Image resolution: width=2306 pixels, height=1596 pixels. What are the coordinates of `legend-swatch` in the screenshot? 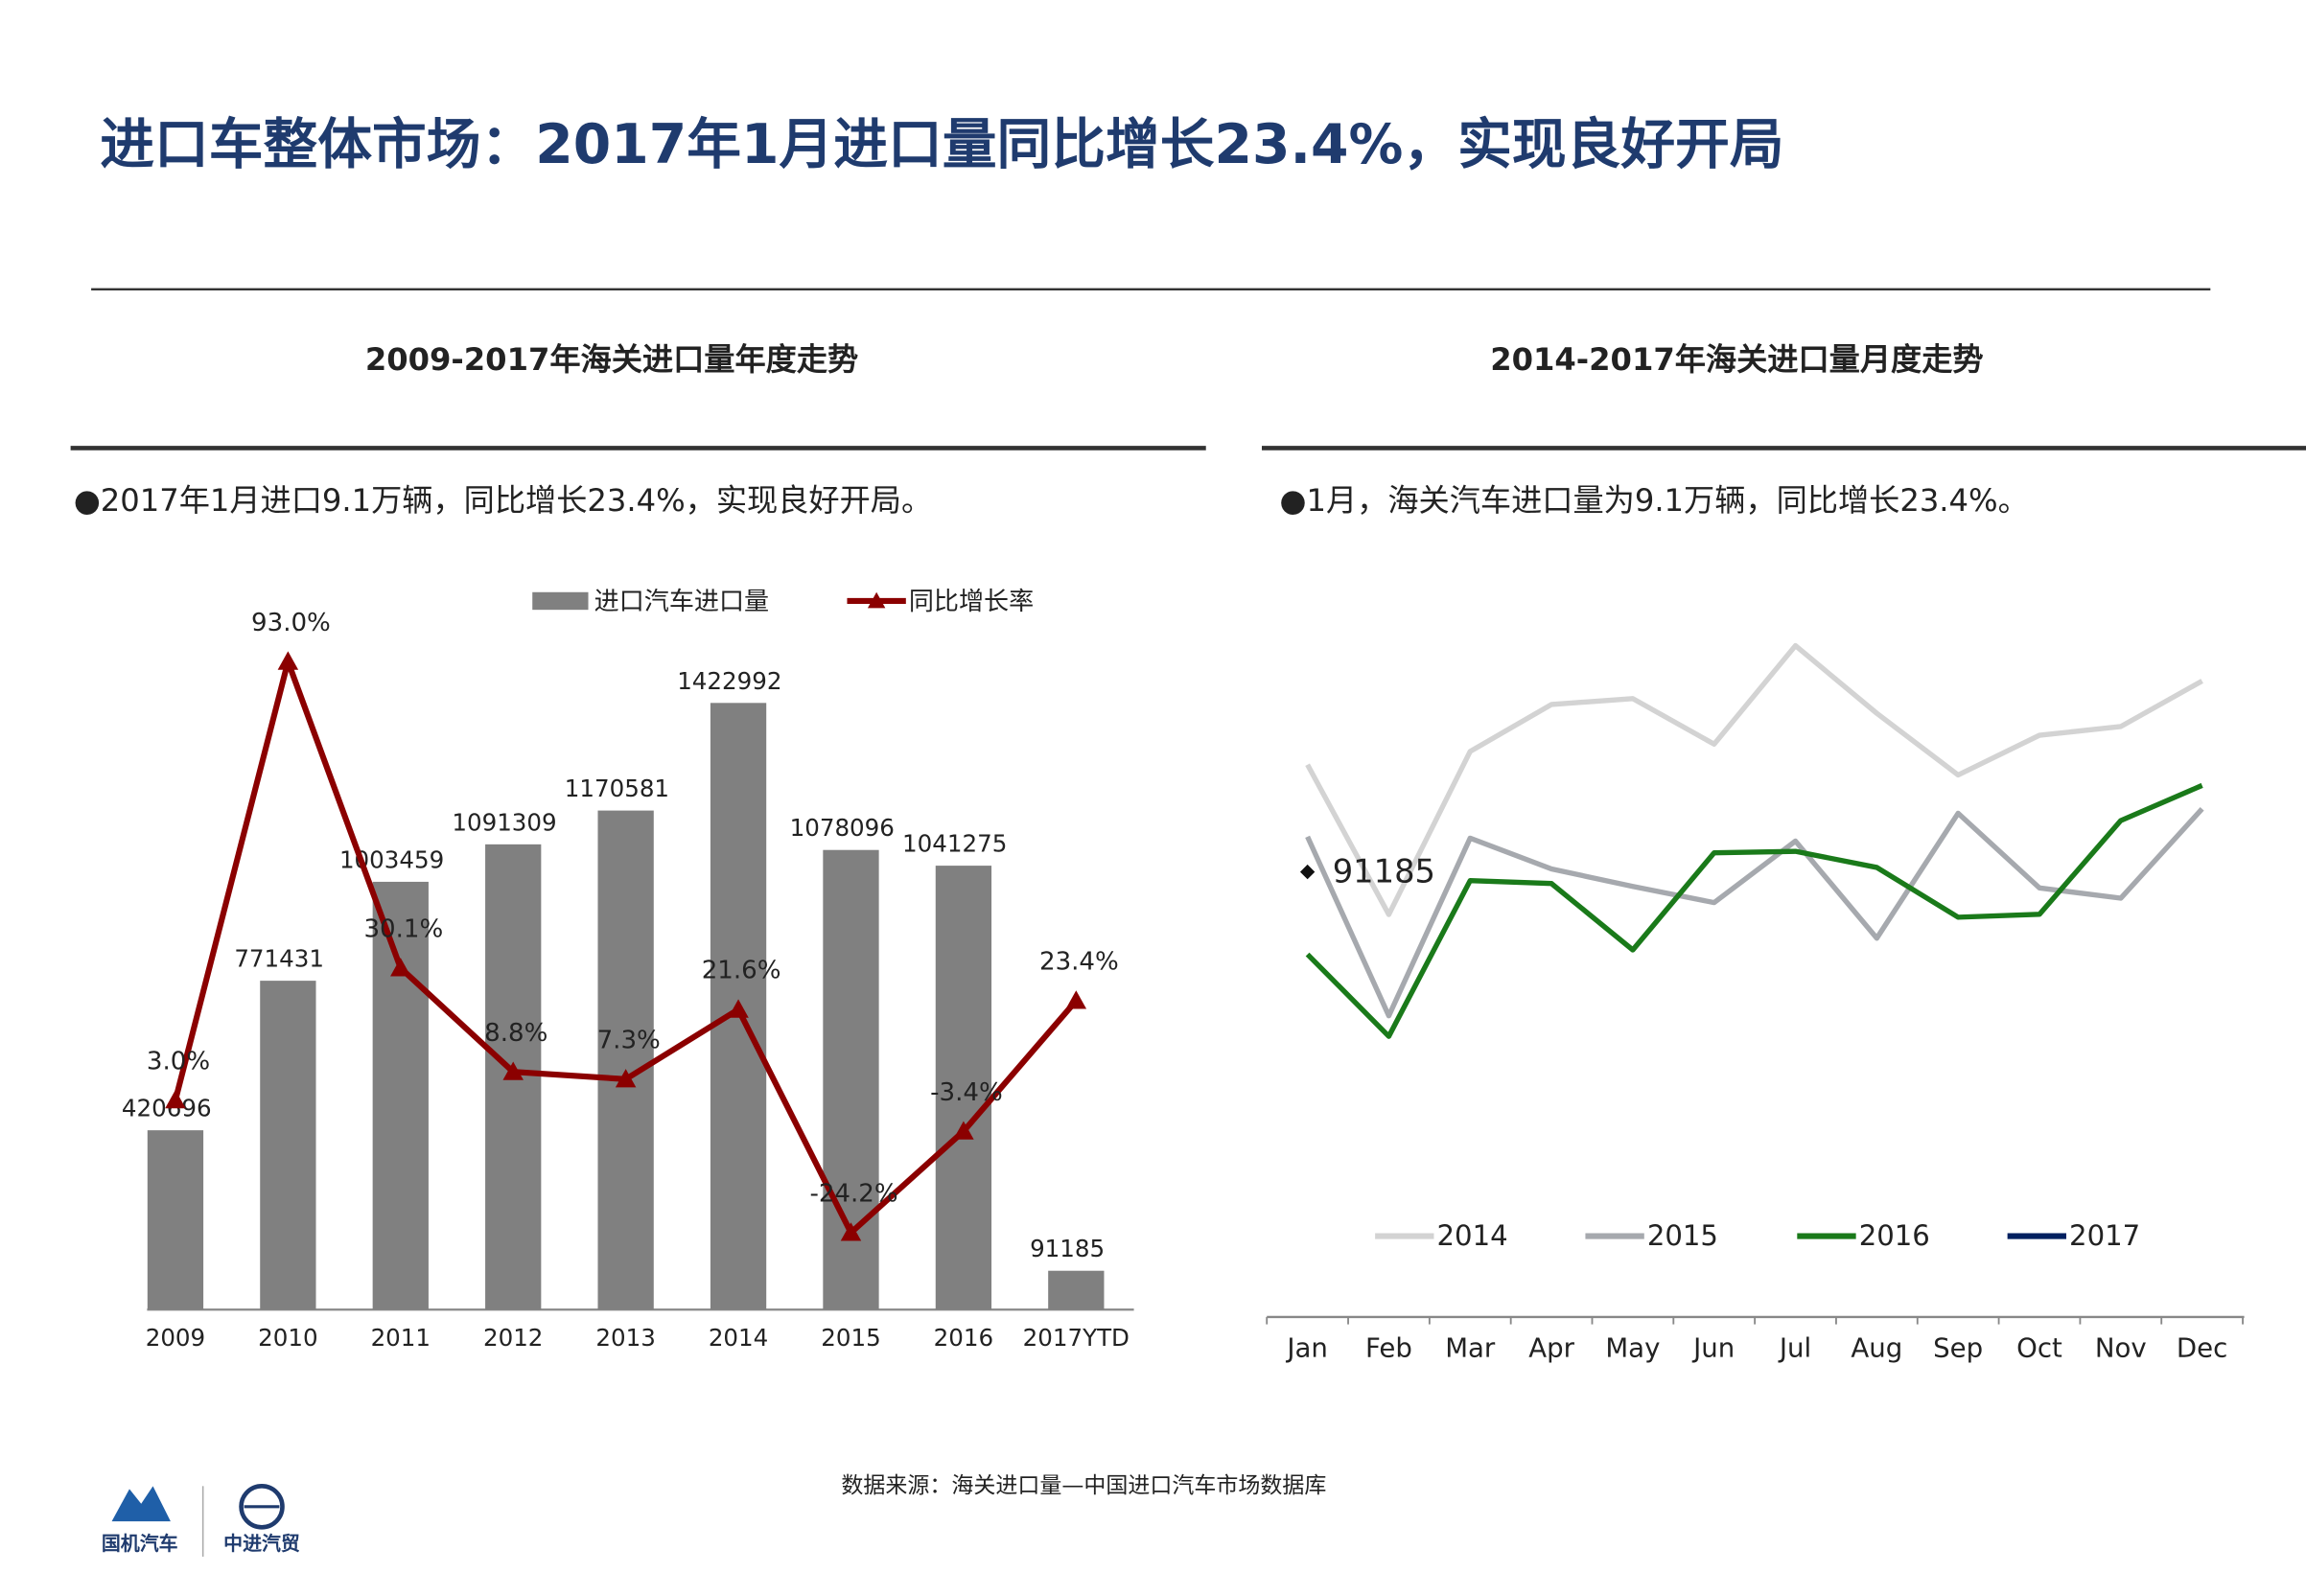 It's located at (560, 601).